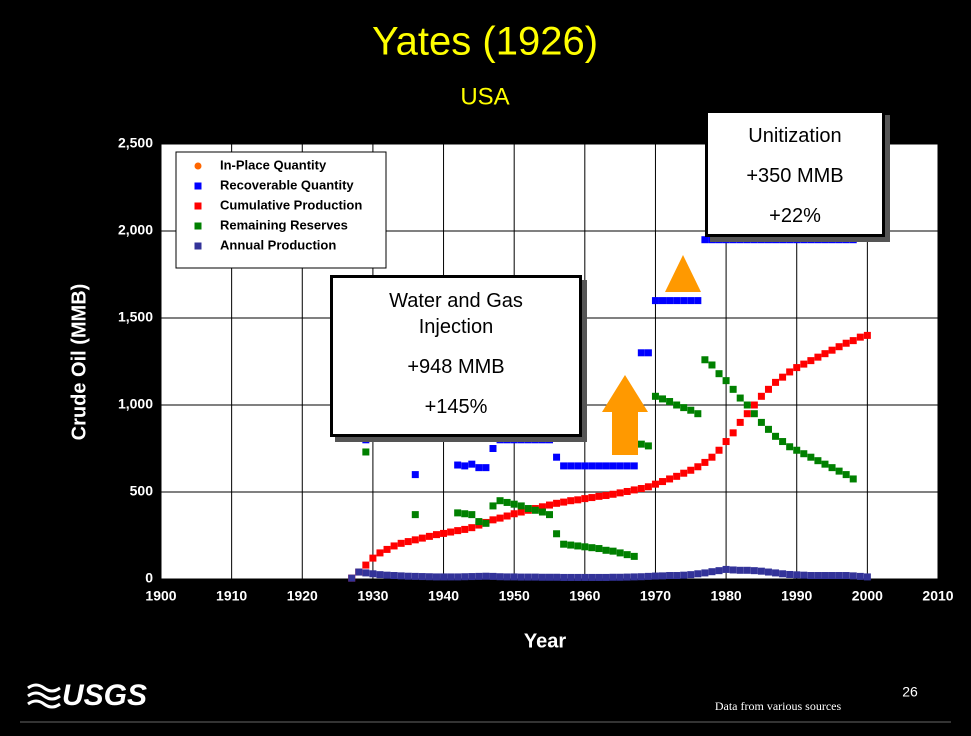 Image resolution: width=971 pixels, height=736 pixels. What do you see at coordinates (795, 176) in the screenshot?
I see `annotation-text: +350 MMB` at bounding box center [795, 176].